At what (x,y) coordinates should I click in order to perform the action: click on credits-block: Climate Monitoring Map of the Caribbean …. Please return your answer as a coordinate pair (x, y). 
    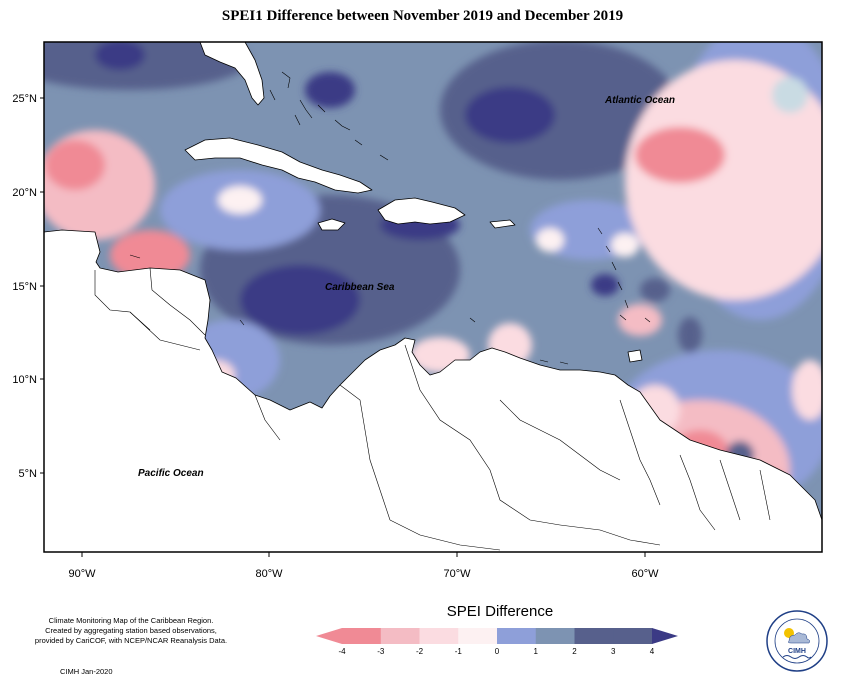
    Looking at the image, I should click on (131, 631).